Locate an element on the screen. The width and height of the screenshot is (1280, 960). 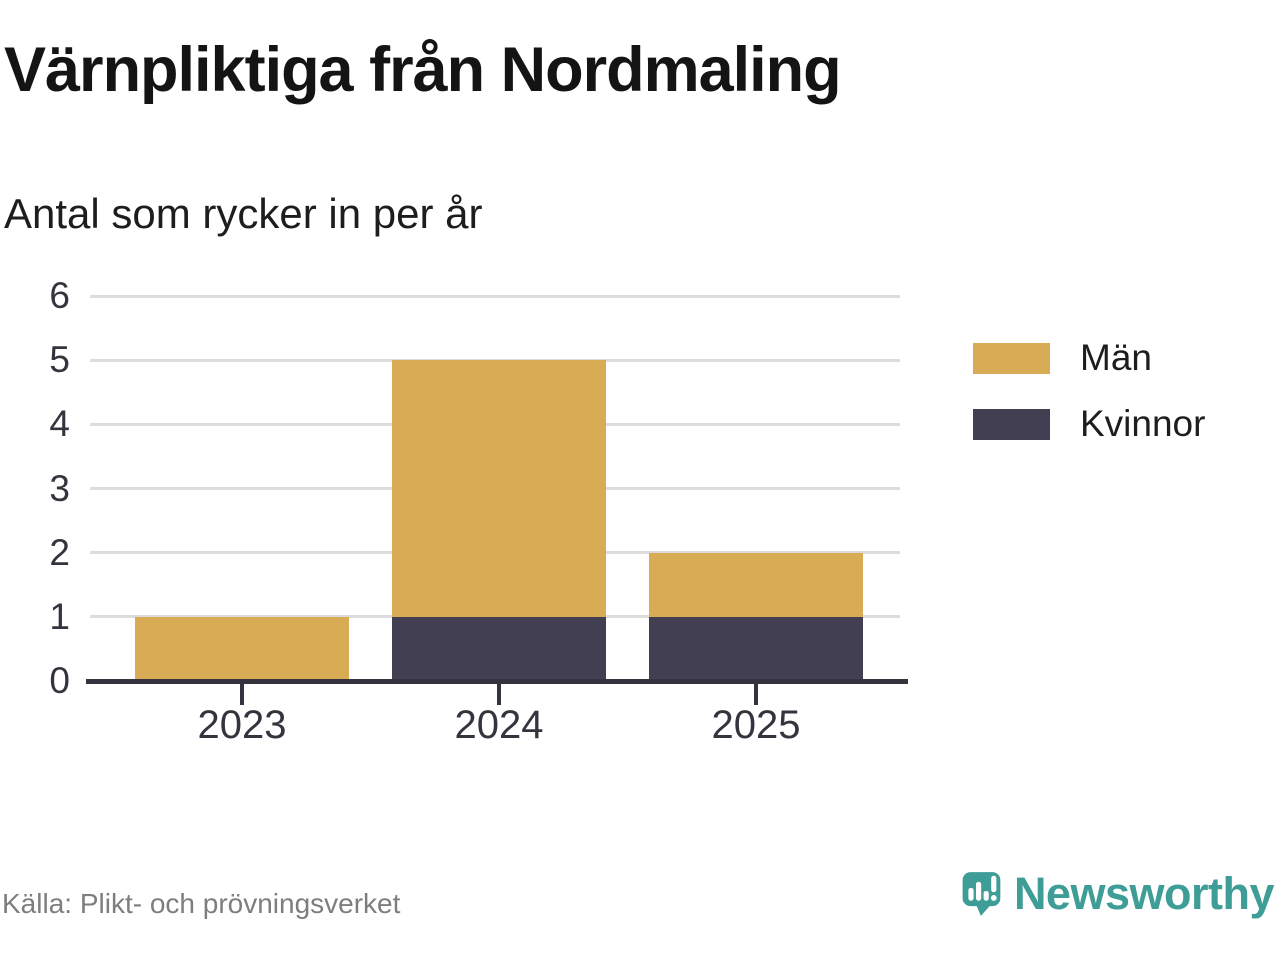
y-tick-label: 2 is located at coordinates (59, 552).